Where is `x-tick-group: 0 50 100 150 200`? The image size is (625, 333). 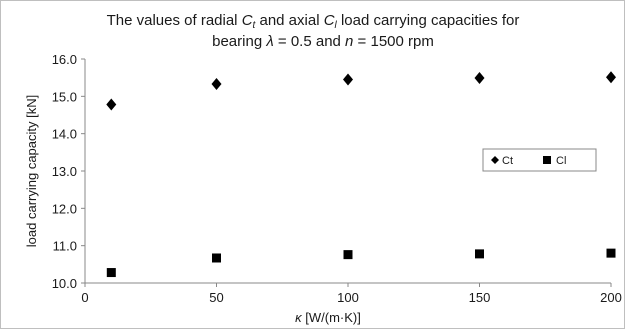 x-tick-group: 0 50 100 150 200 is located at coordinates (351, 294).